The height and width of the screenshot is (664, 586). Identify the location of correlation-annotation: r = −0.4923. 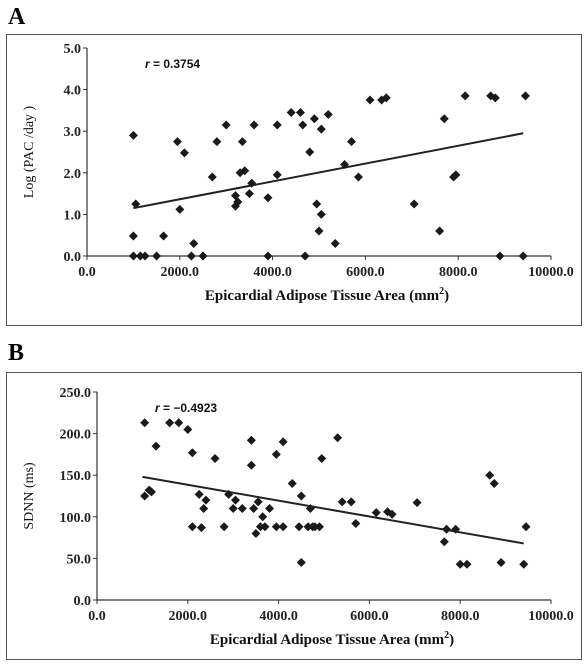
(186, 408).